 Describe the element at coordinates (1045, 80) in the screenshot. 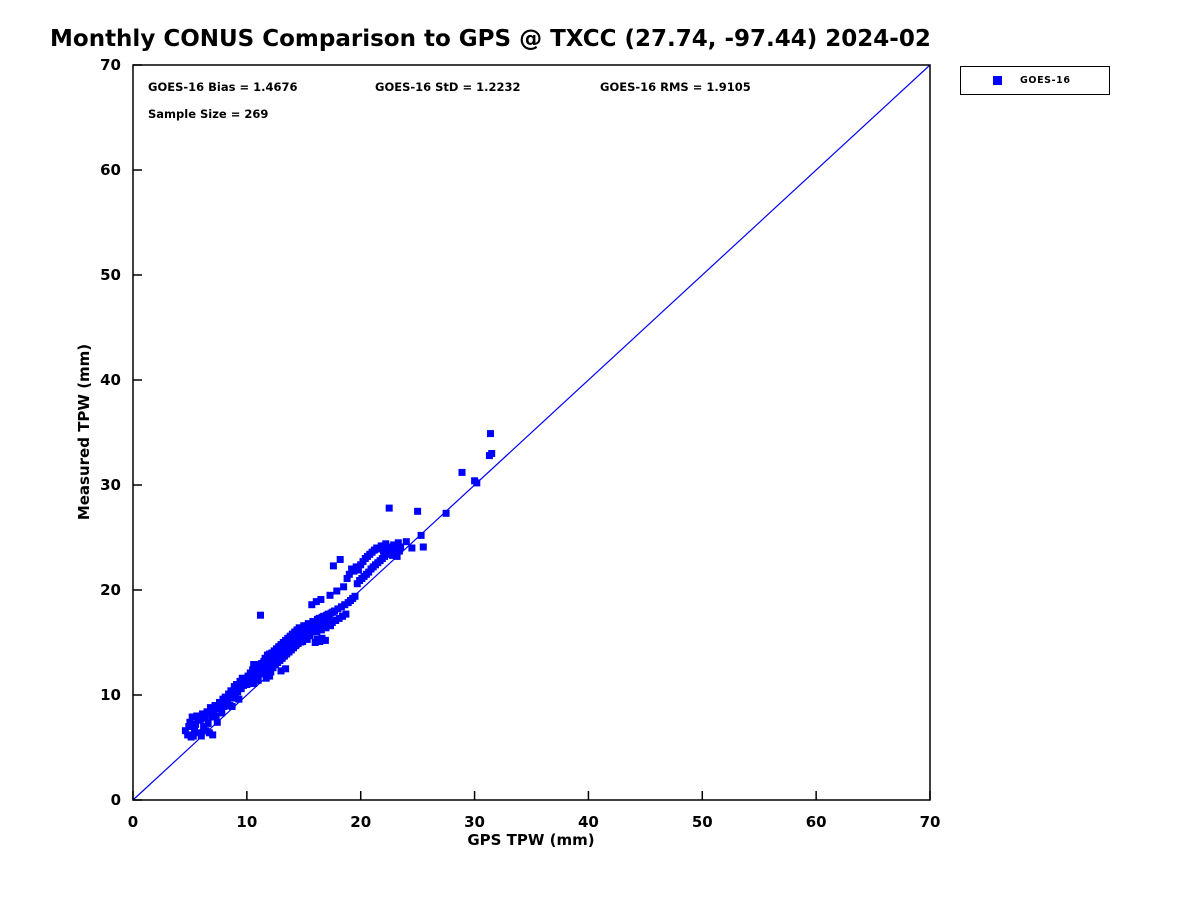

I see `legend-label: GOES-16` at that location.